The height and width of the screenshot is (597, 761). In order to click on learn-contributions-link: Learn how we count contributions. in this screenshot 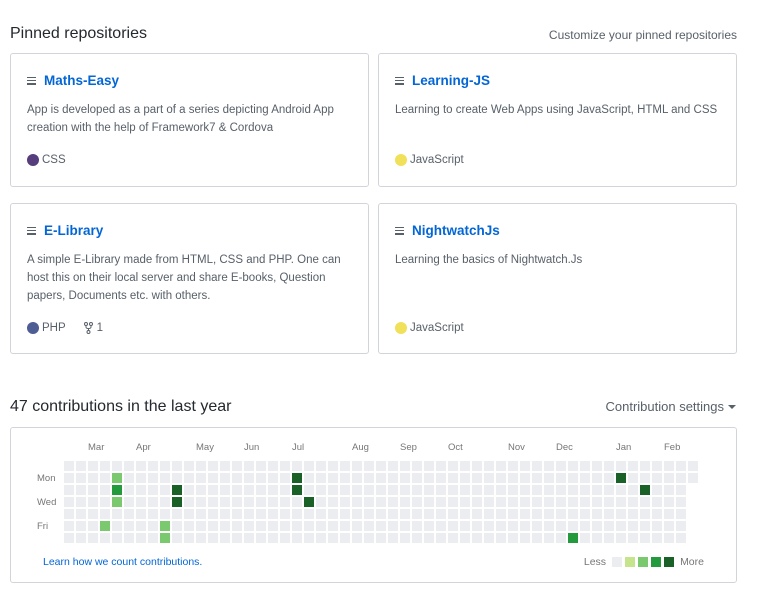, I will do `click(123, 562)`.